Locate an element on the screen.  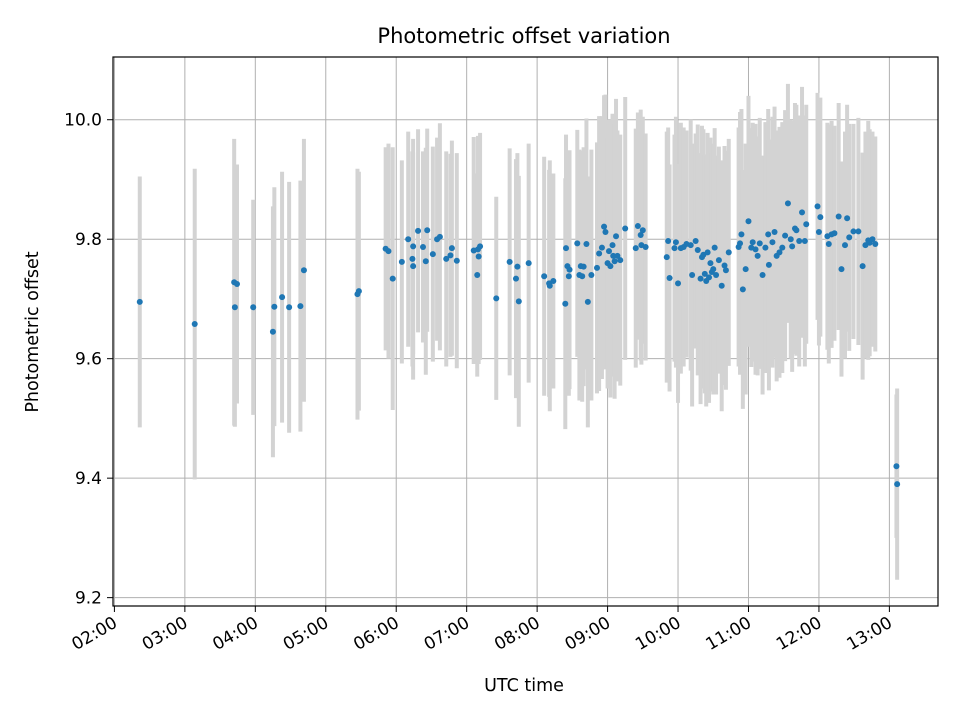
y-axis: 9.2 9.4 9.6 9.8 10.0 is located at coordinates (88, 360).